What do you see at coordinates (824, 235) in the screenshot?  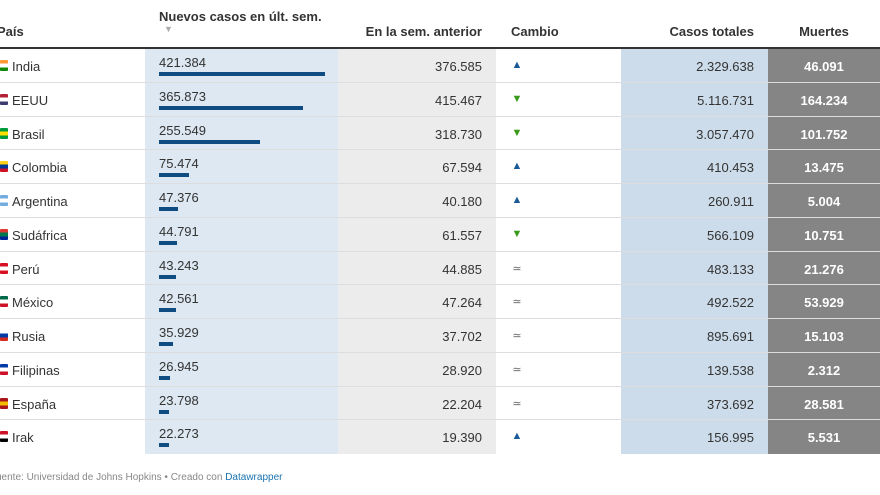 I see `deaths-value: 10.751` at bounding box center [824, 235].